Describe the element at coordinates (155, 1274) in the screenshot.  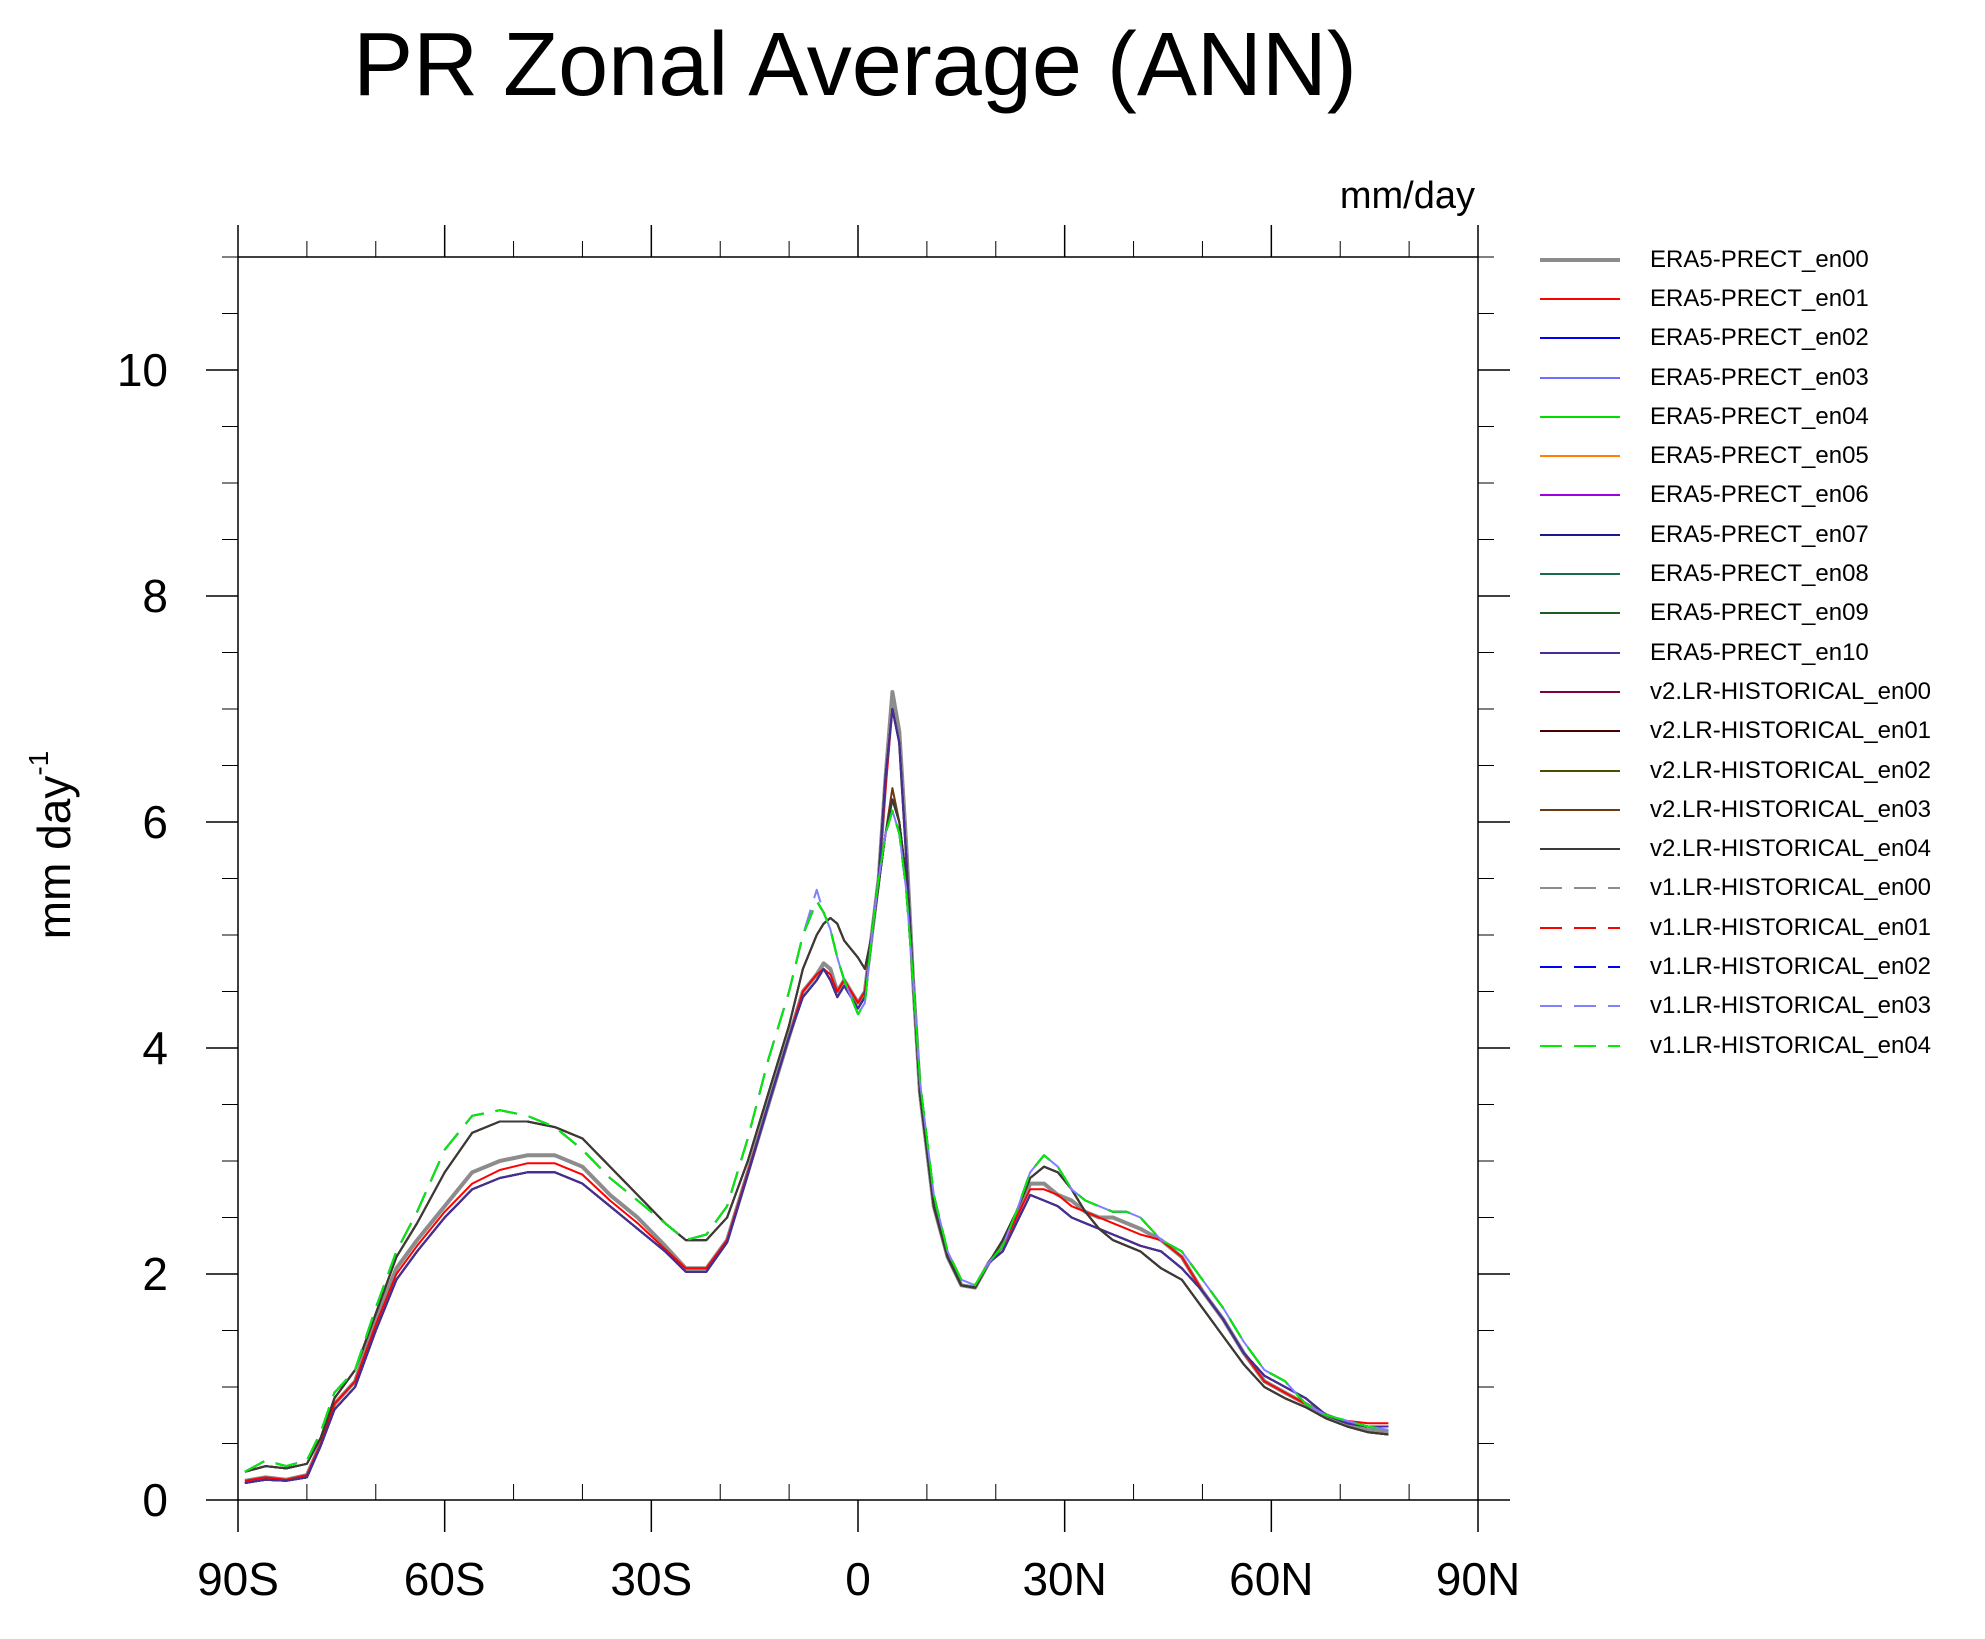
I see `y-tick-label: 2` at that location.